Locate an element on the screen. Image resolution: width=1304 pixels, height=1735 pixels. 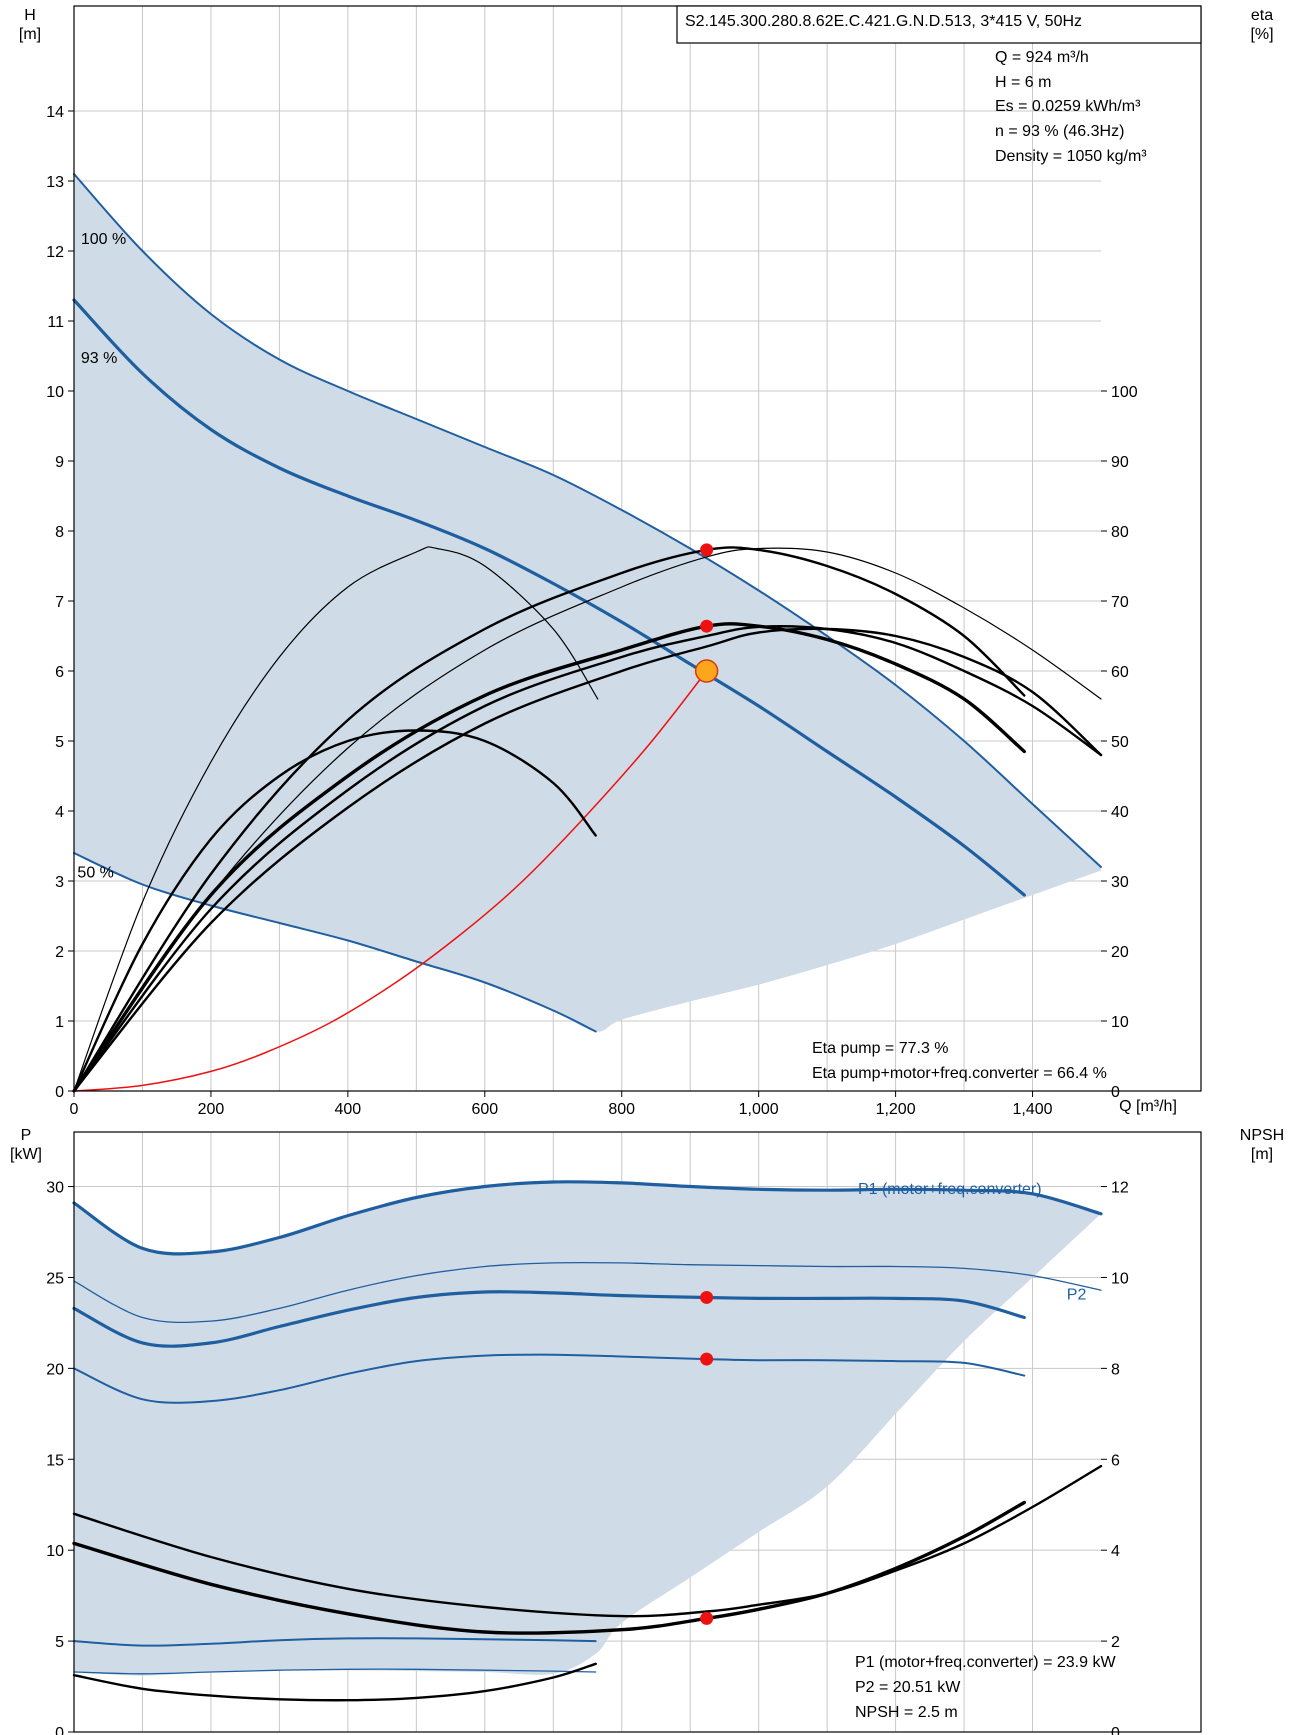
y-axis-title-right-line1: eta is located at coordinates (1262, 15).